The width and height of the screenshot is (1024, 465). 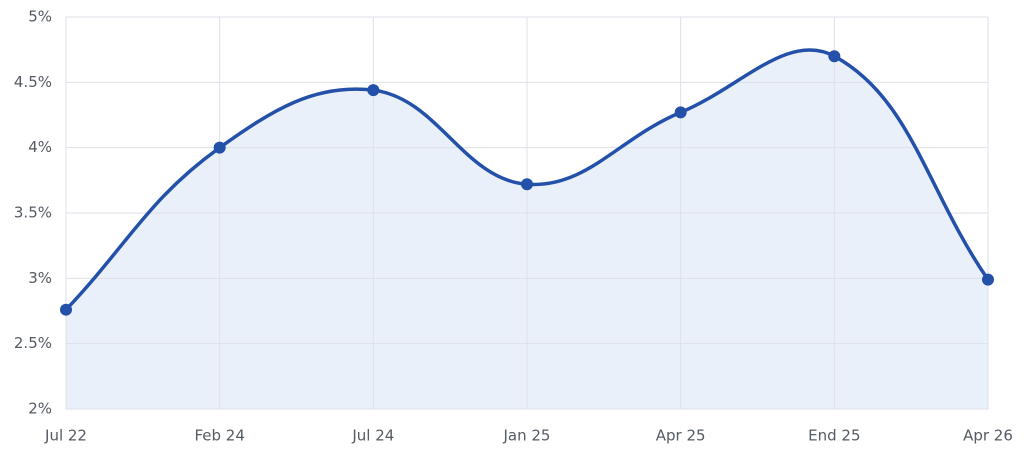 What do you see at coordinates (834, 436) in the screenshot?
I see `x-tick-label: End 25` at bounding box center [834, 436].